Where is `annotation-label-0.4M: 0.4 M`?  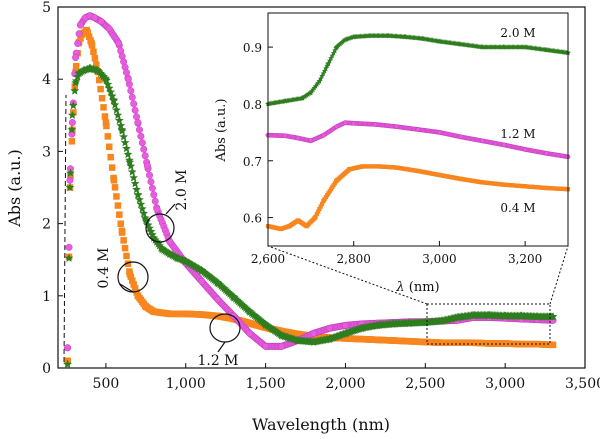 annotation-label-0.4M: 0.4 M is located at coordinates (104, 267).